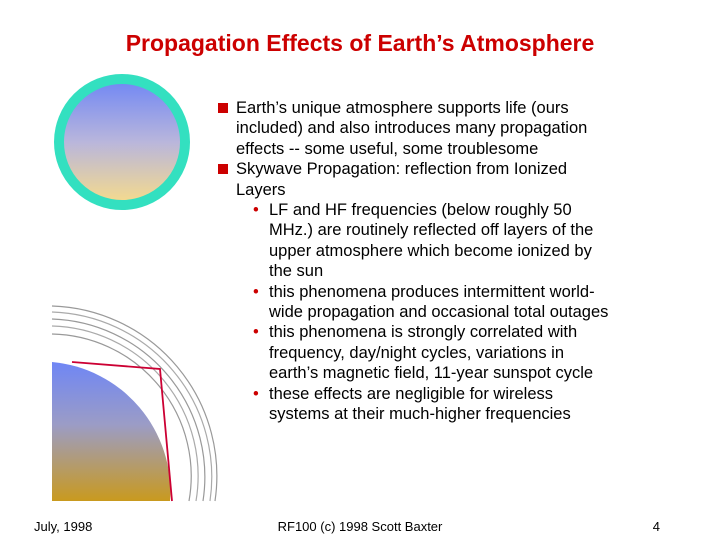 This screenshot has height=540, width=720. I want to click on sub-bullet-line: systems at their much-higher frequencies, so click(420, 414).